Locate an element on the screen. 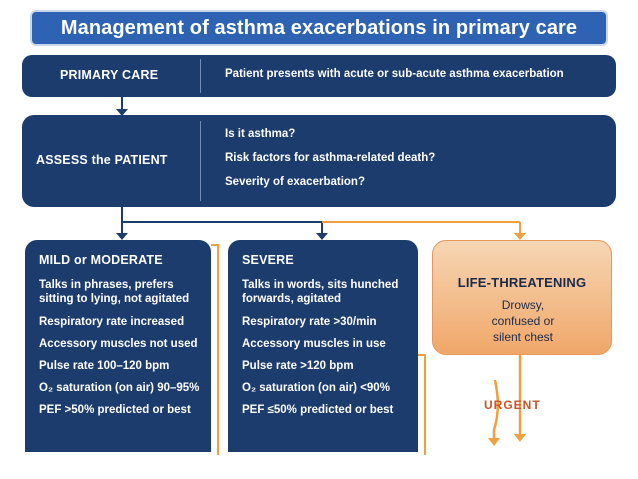 The height and width of the screenshot is (479, 638). assess-label: ASSESS the PATIENT is located at coordinates (102, 160).